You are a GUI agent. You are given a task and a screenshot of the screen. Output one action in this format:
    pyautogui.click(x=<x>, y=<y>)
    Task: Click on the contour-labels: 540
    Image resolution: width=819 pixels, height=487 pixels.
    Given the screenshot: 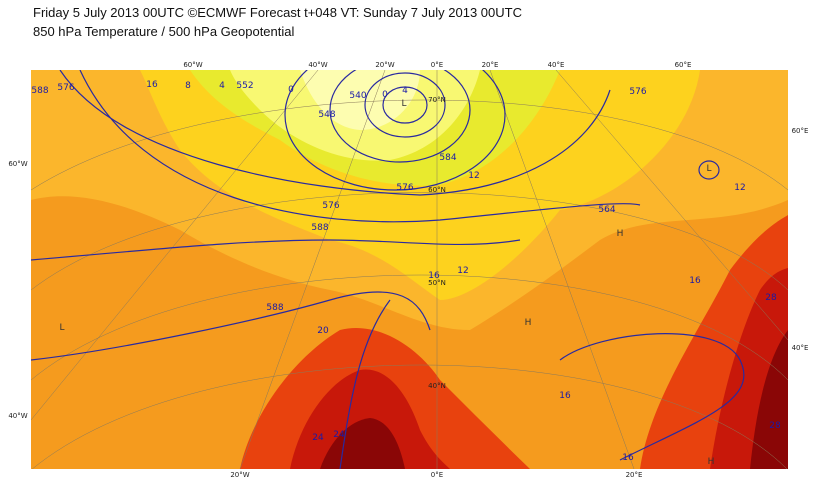 What is the action you would take?
    pyautogui.click(x=357, y=96)
    